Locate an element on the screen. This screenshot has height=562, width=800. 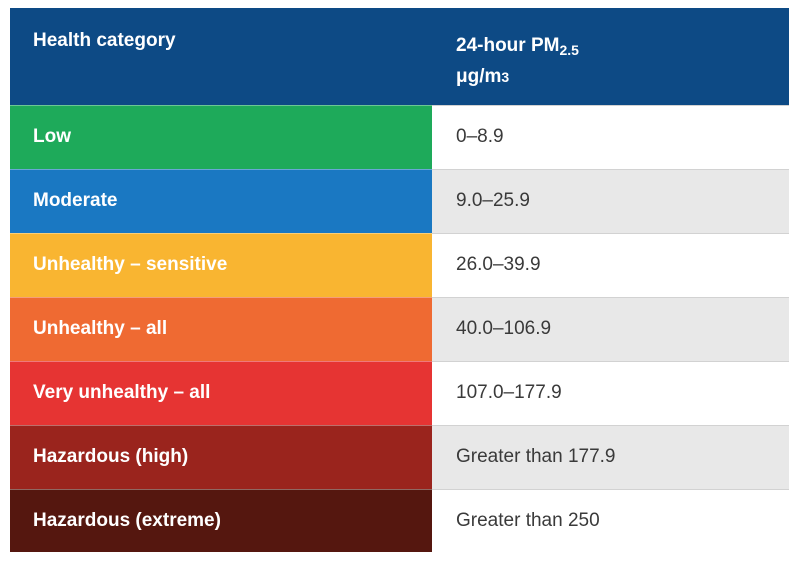
value-cell: 0–8.9 is located at coordinates (610, 136).